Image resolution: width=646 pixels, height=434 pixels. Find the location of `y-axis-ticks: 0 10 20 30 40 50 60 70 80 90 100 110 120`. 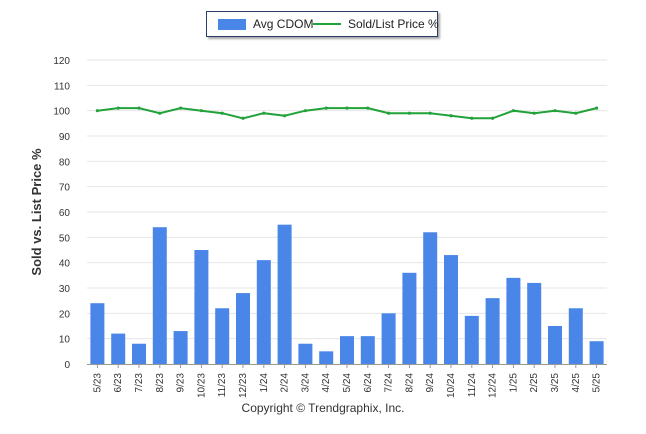

y-axis-ticks: 0 10 20 30 40 50 60 70 80 90 100 110 120 is located at coordinates (61, 213).